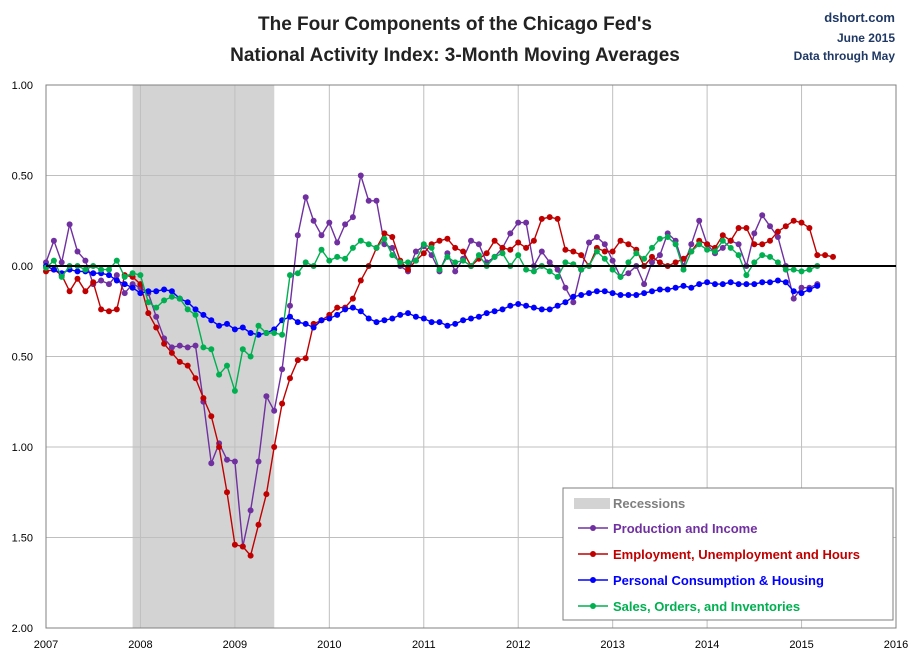 The width and height of the screenshot is (911, 662). Describe the element at coordinates (845, 56) in the screenshot. I see `credit-note: Data through May` at that location.